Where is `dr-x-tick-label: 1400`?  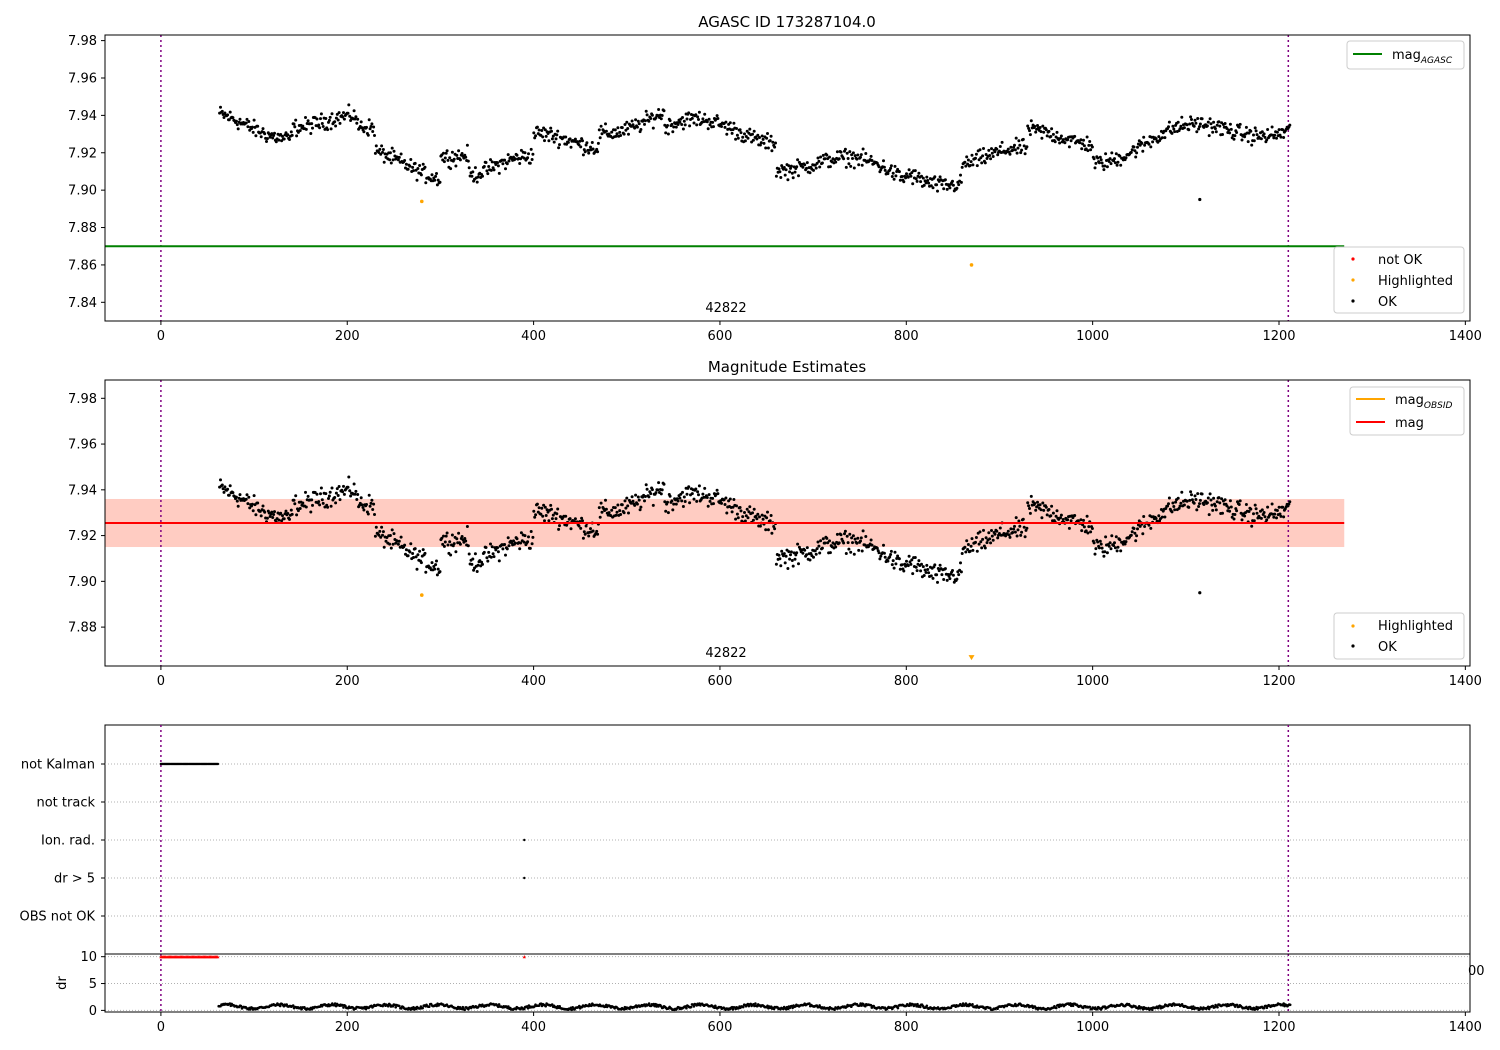 dr-x-tick-label: 1400 is located at coordinates (1465, 1027).